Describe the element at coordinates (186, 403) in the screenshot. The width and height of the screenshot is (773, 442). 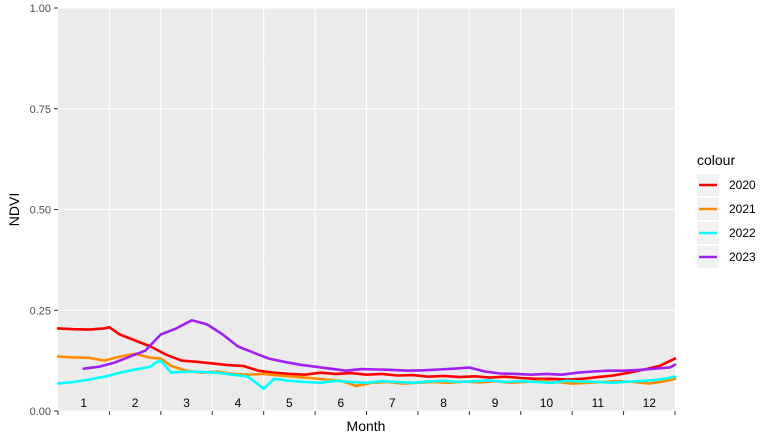
I see `month-label: 3` at that location.